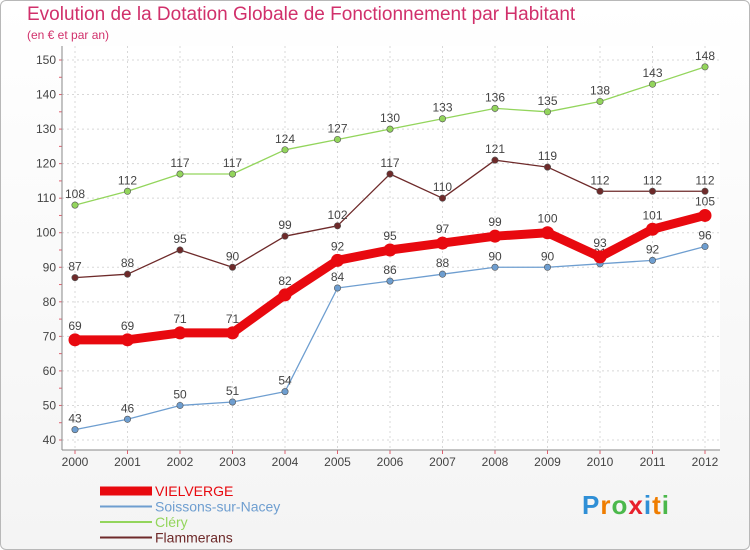 This screenshot has height=550, width=750. I want to click on data-label-soissons-sur-nacey: 92, so click(653, 249).